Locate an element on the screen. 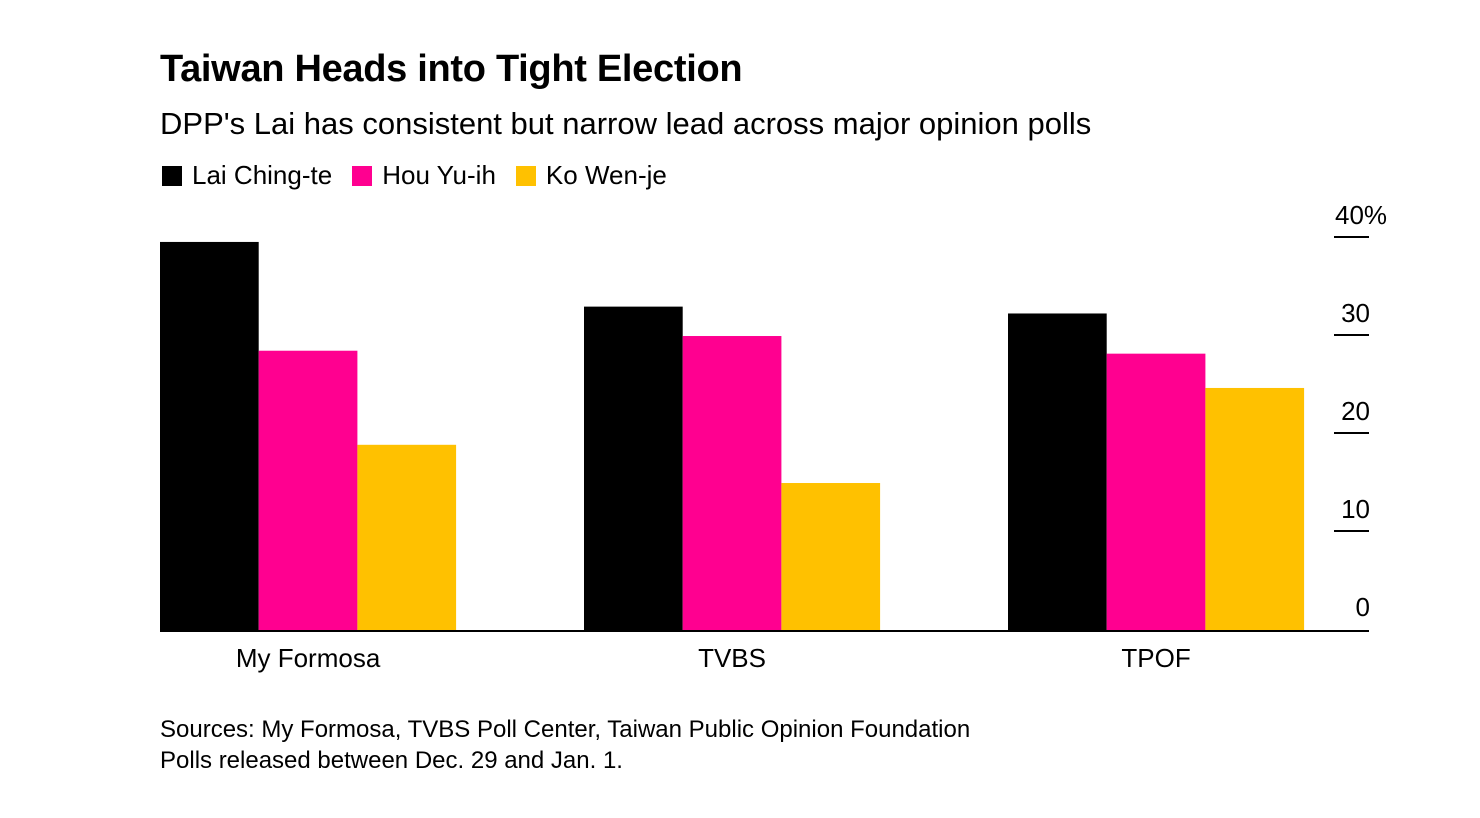 This screenshot has height=818, width=1480. bar-tpof-ko-wen-je is located at coordinates (1255, 509).